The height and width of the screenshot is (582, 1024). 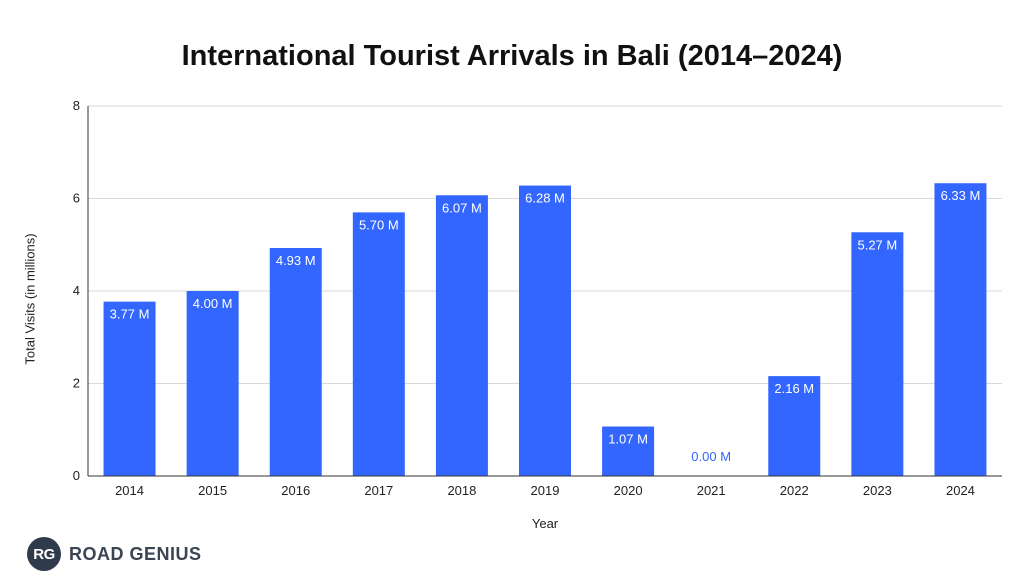 What do you see at coordinates (462, 207) in the screenshot?
I see `data-label: 6.07 M` at bounding box center [462, 207].